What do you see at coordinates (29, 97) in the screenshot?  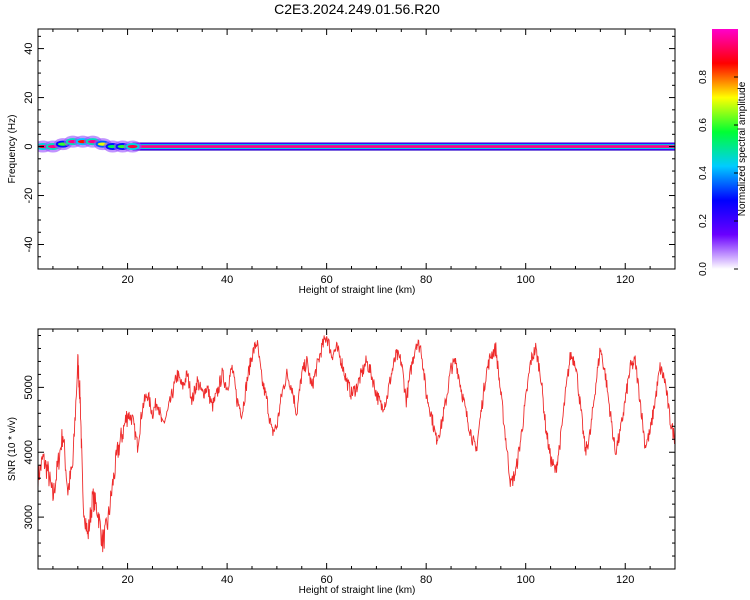 I see `y-tick-label: 20` at bounding box center [29, 97].